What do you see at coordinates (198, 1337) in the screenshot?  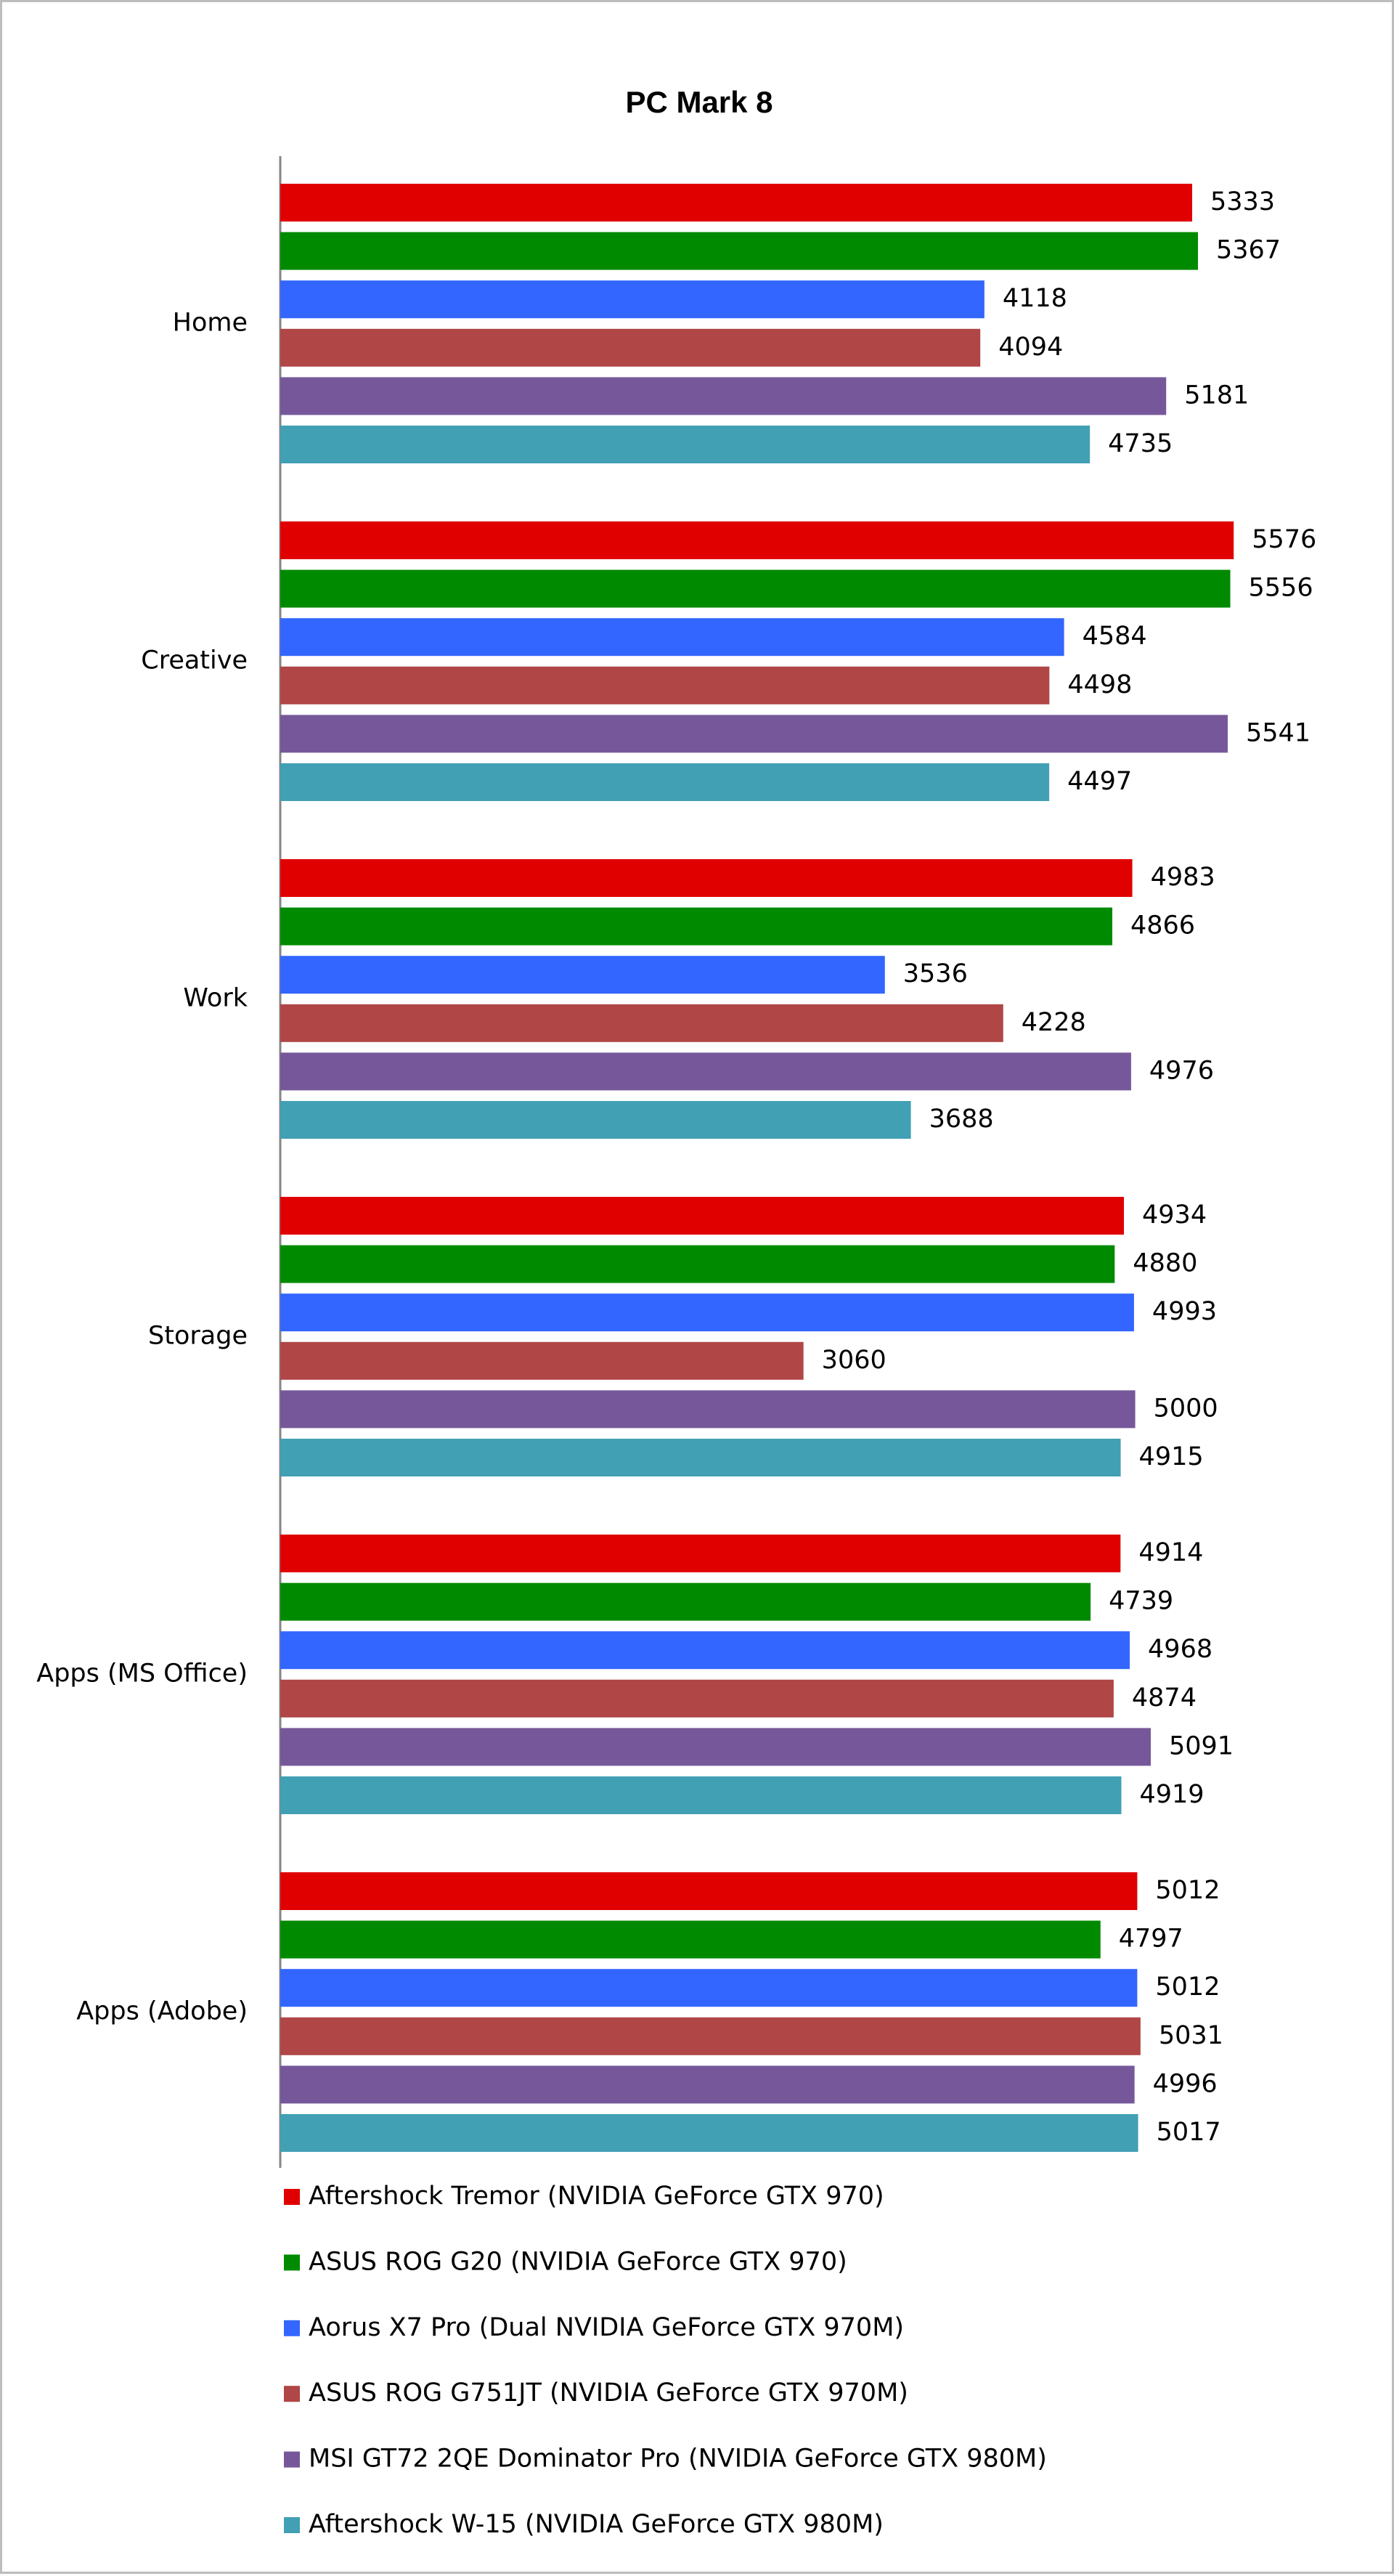 I see `category-label-storage: Storage` at bounding box center [198, 1337].